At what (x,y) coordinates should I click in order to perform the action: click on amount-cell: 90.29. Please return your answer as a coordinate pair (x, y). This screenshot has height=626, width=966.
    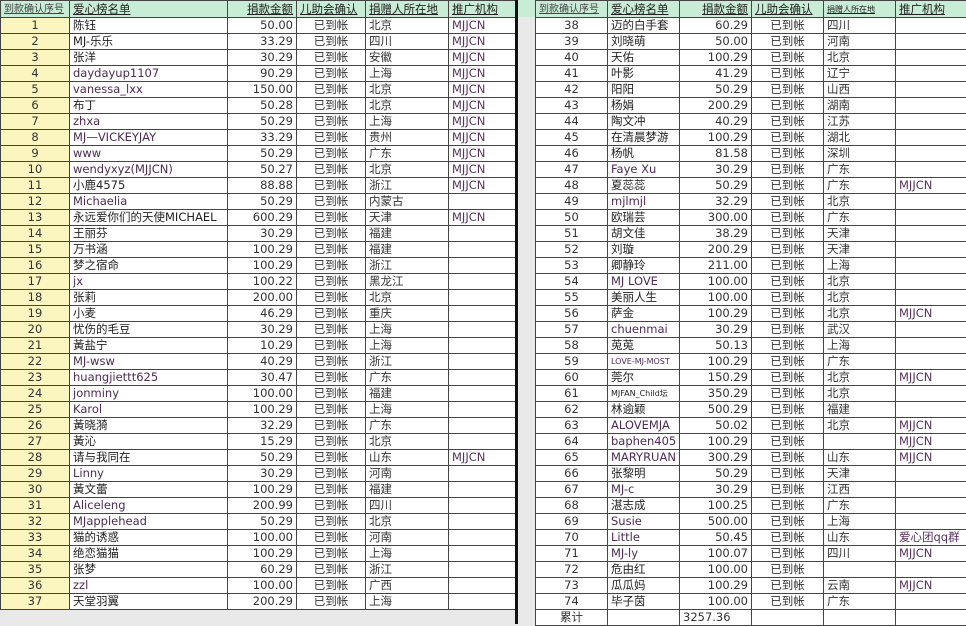
    Looking at the image, I should click on (262, 74).